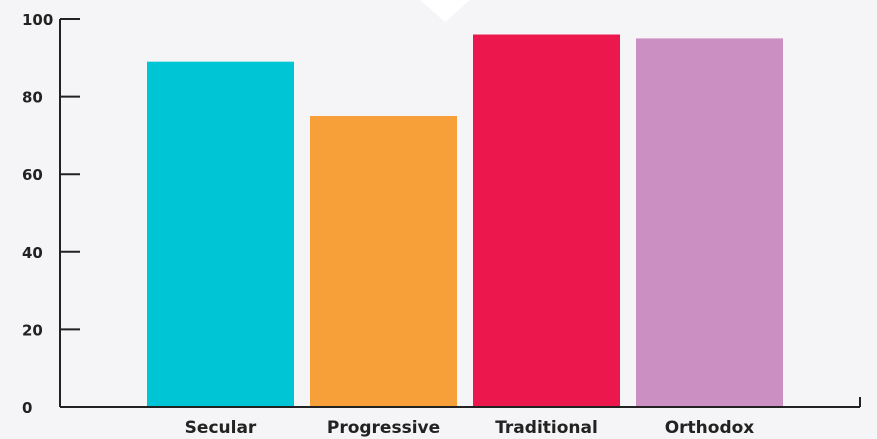 The image size is (877, 439). What do you see at coordinates (383, 261) in the screenshot?
I see `bar-progressive` at bounding box center [383, 261].